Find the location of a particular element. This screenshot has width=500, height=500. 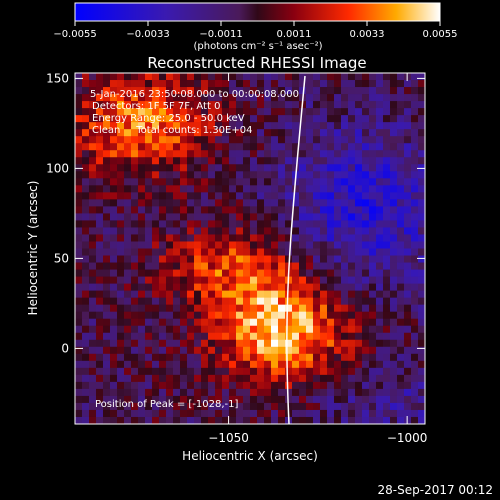

colorbar-tick-label: −0.0011 is located at coordinates (220, 34).